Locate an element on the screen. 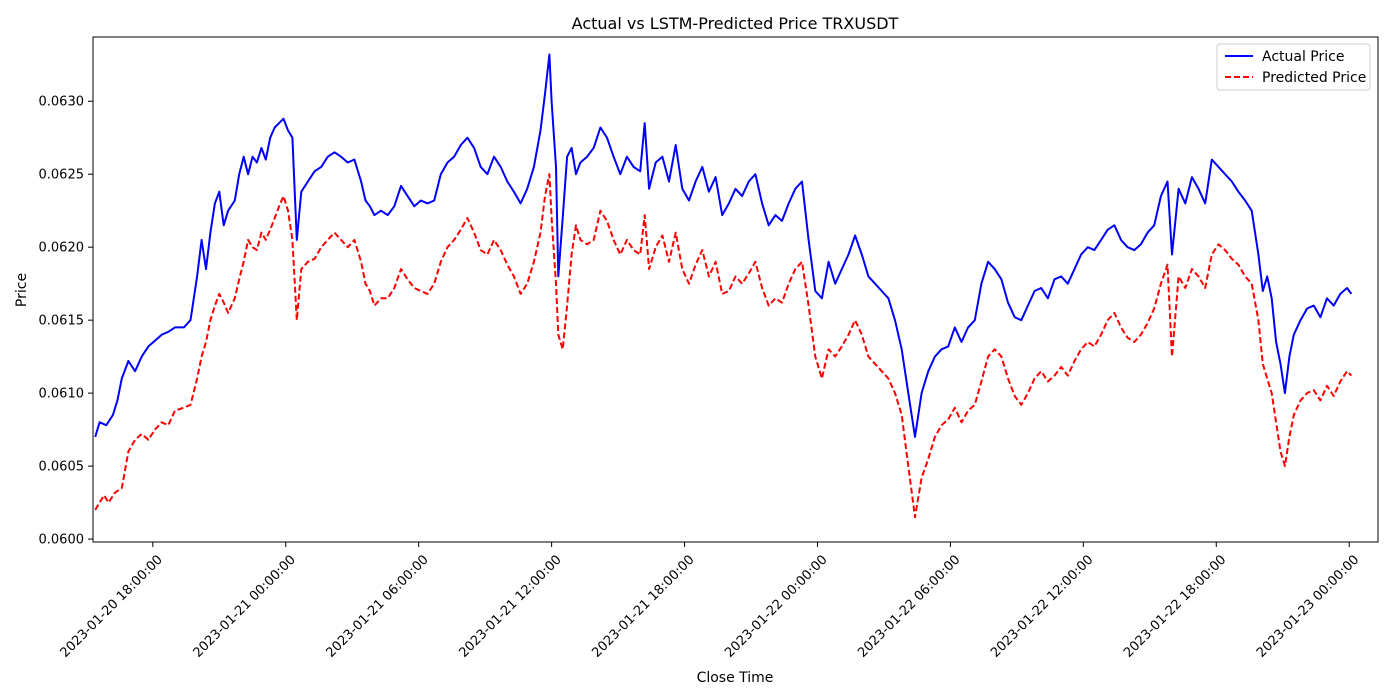  legend-label: Actual Price is located at coordinates (1303, 57).